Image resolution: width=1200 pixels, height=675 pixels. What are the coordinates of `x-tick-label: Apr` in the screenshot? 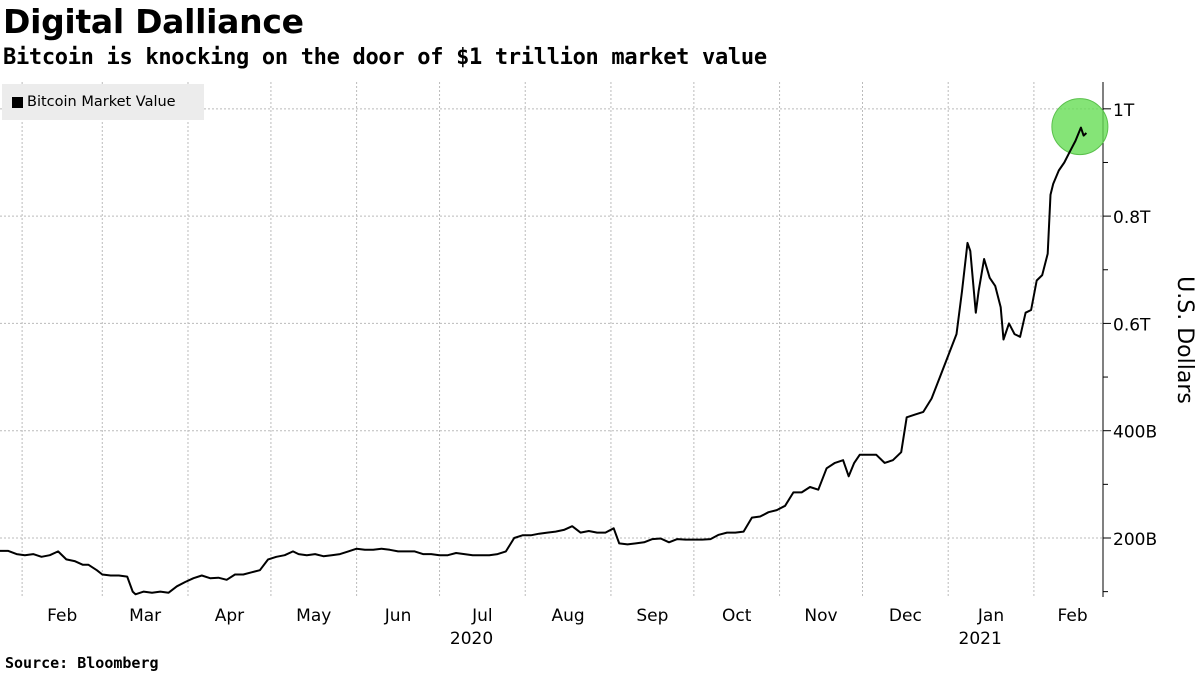 It's located at (229, 616).